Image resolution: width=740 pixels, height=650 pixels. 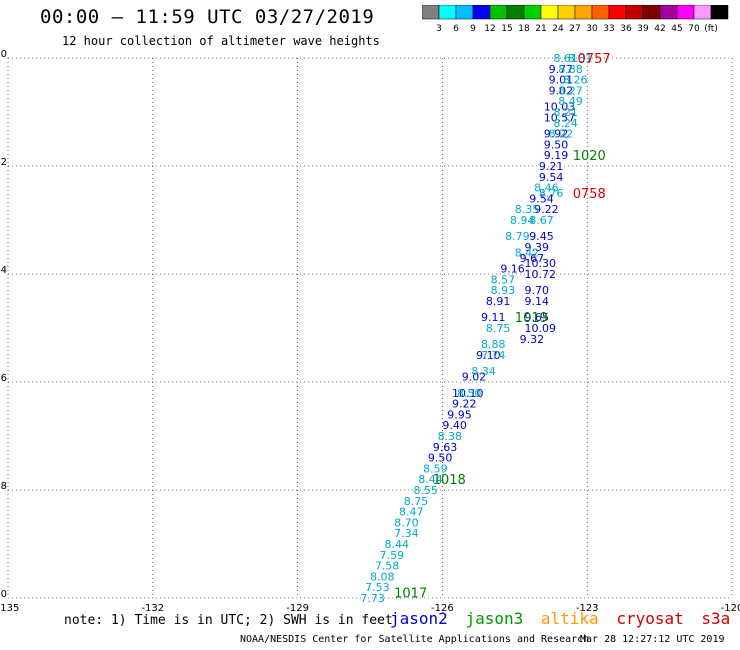 I want to click on scale-label: 12, so click(x=489, y=29).